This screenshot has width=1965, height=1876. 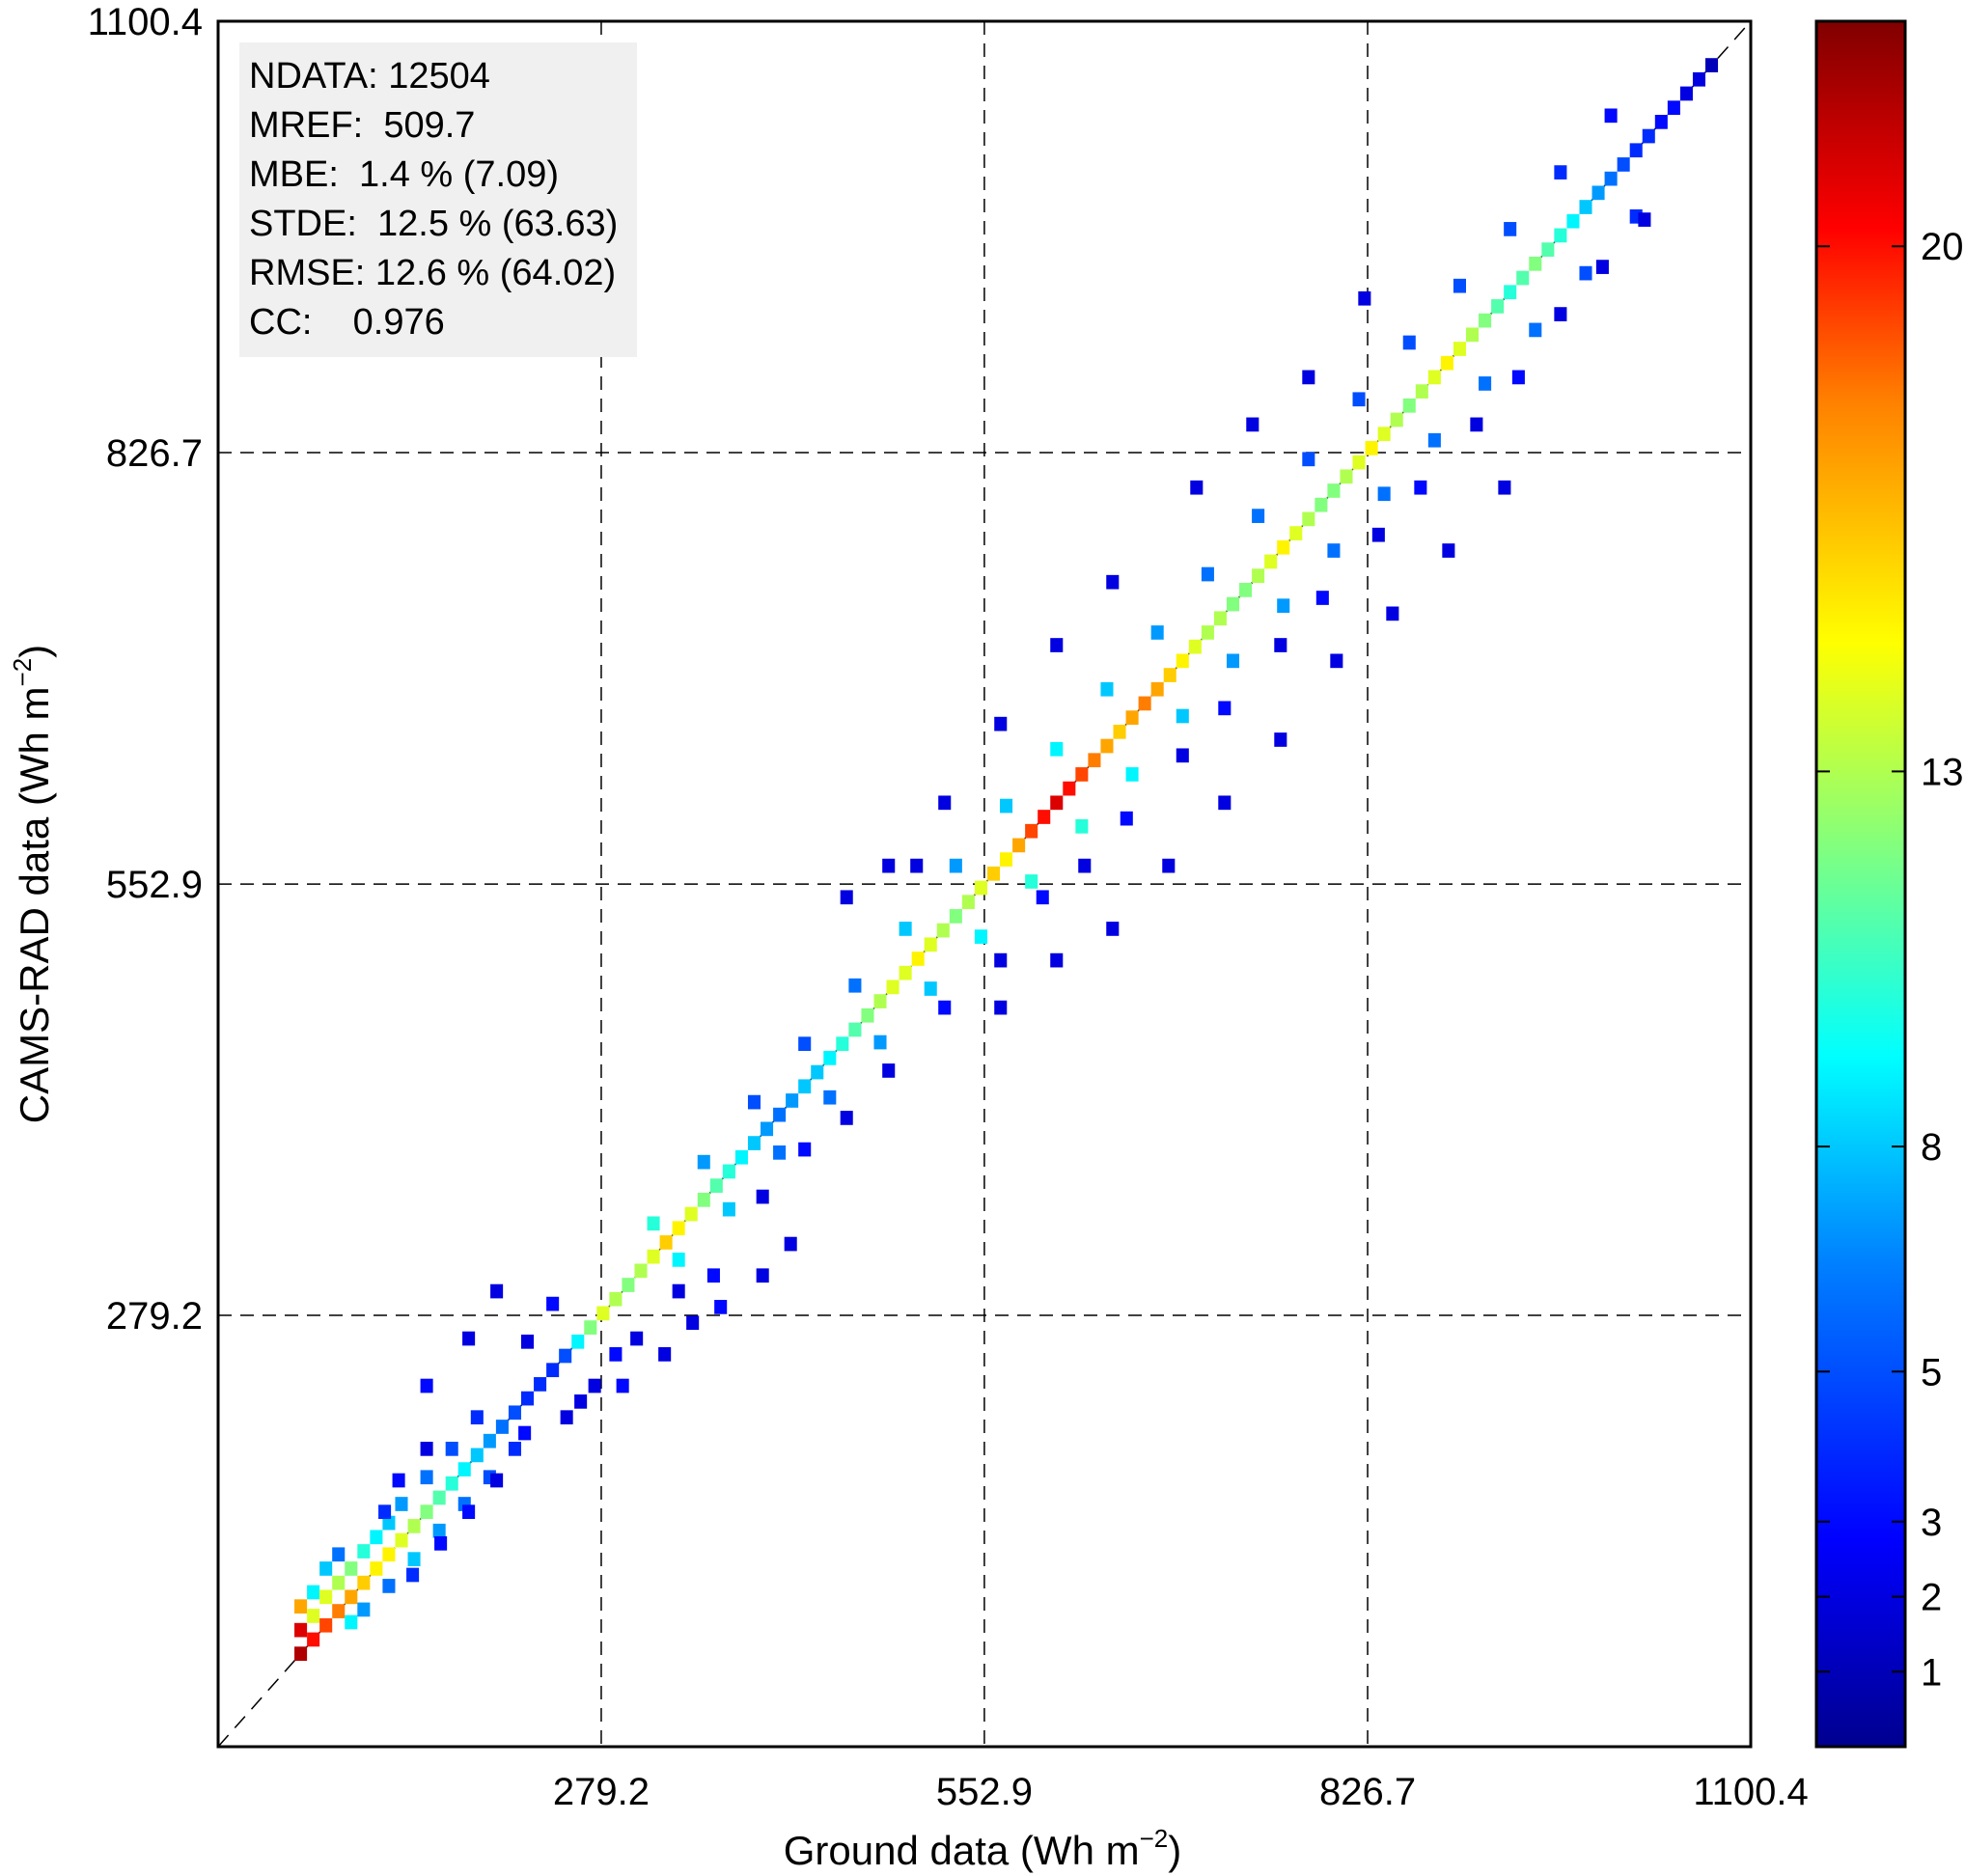 I want to click on x-axis-ticks: 279.2 552.9 826.7 1100.4, so click(x=1181, y=1792).